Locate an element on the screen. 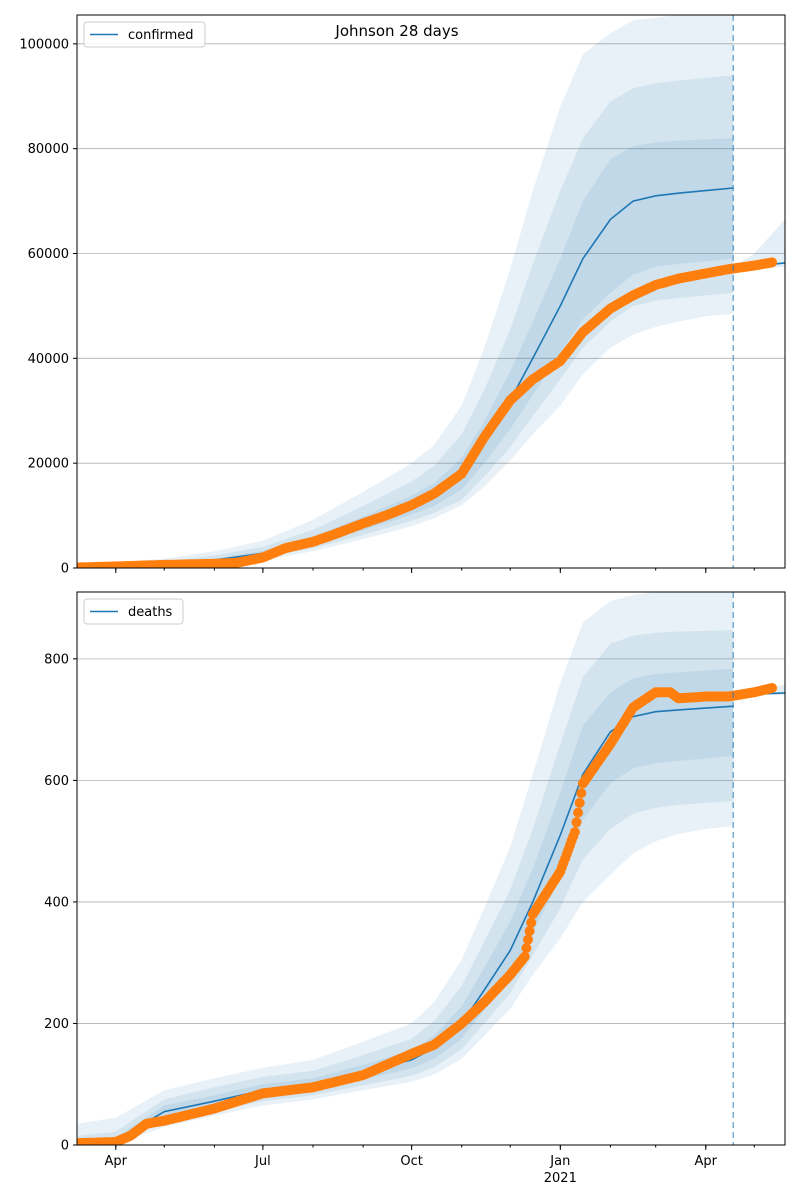  legend: confirmed is located at coordinates (144, 34).